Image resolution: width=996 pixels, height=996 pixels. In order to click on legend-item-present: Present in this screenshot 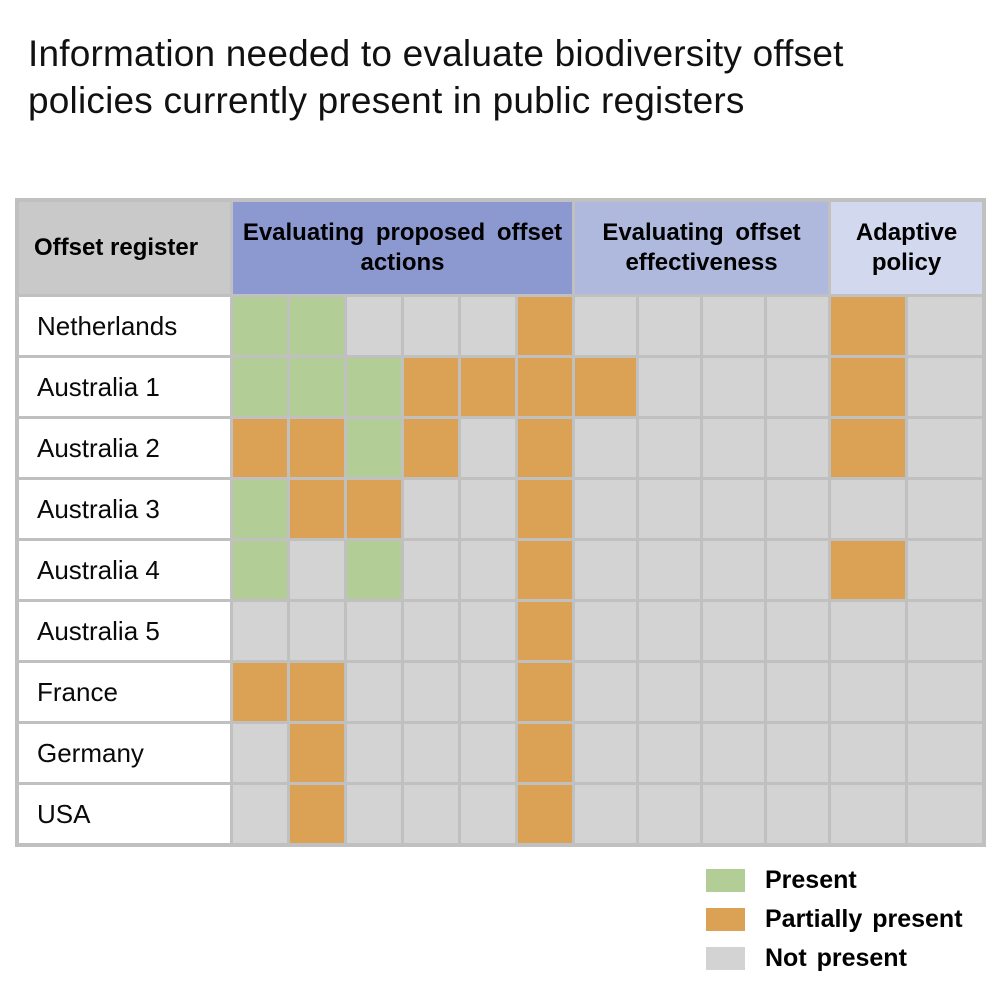, I will do `click(834, 880)`.